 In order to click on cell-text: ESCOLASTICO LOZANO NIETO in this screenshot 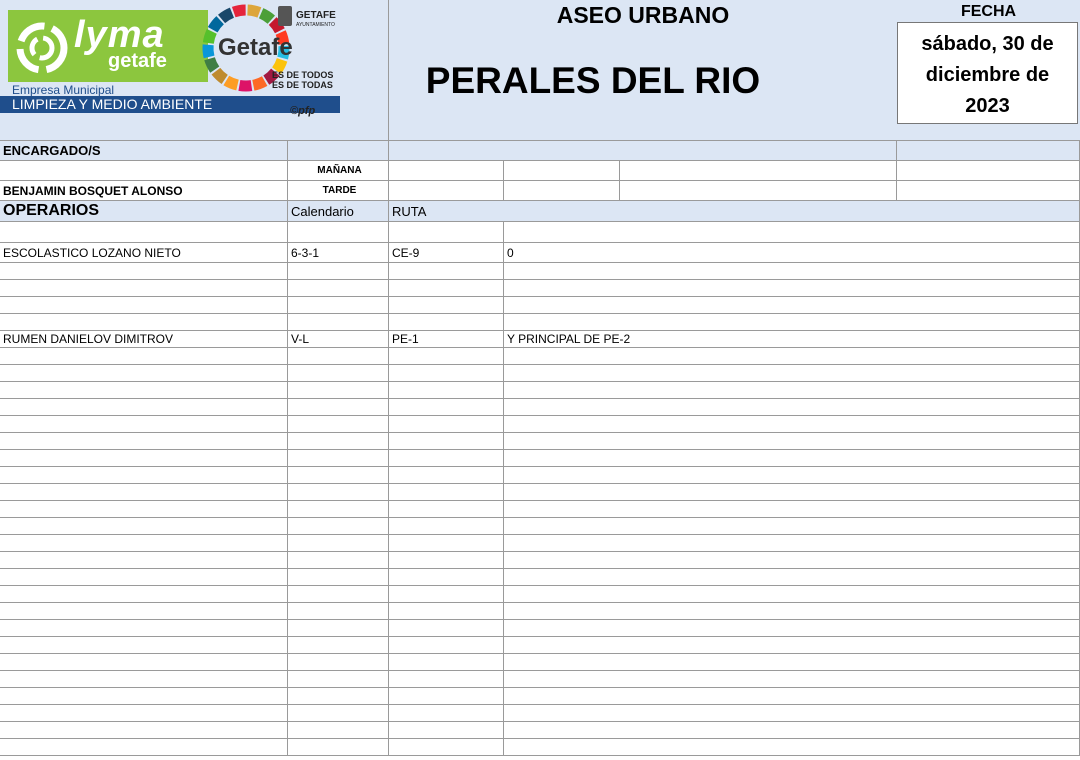, I will do `click(144, 253)`.